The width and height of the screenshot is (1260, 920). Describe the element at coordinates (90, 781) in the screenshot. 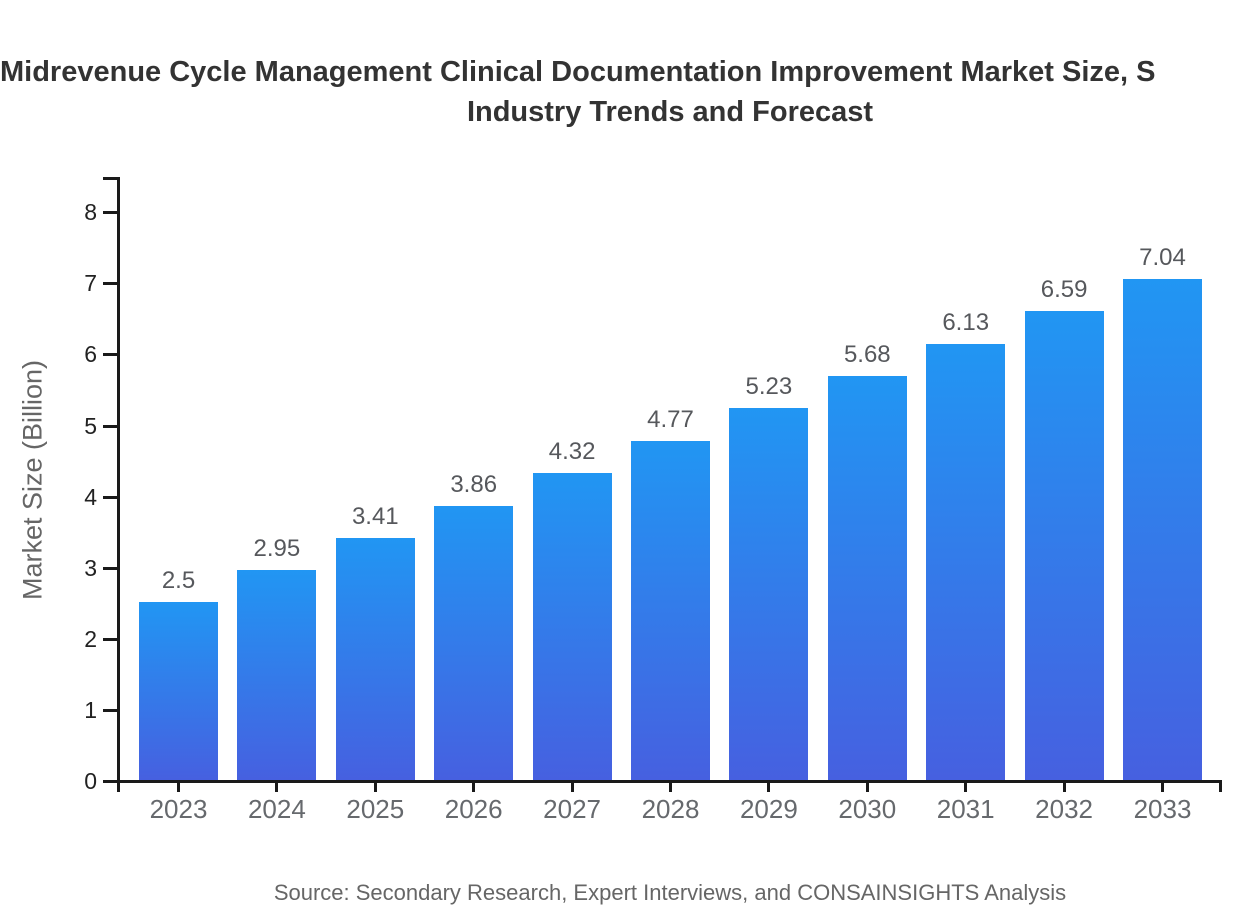

I see `y-tick-label: 0` at that location.